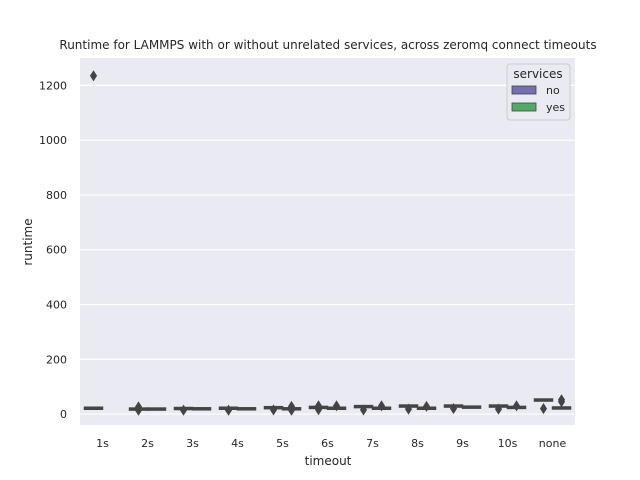 This screenshot has height=480, width=640. What do you see at coordinates (328, 461) in the screenshot?
I see `x-axis-label: timeout` at bounding box center [328, 461].